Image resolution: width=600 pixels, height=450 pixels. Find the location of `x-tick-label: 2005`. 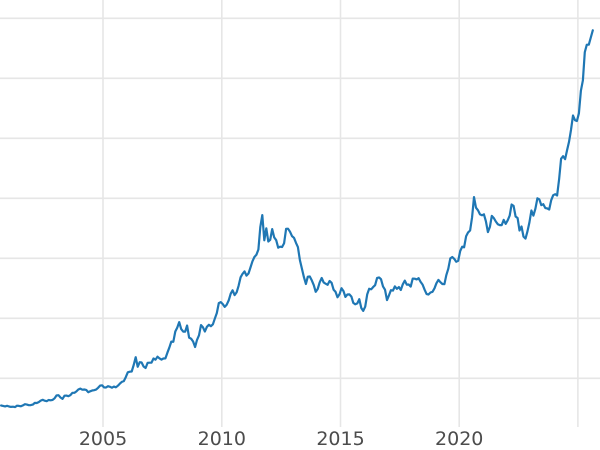

x-tick-label: 2005 is located at coordinates (103, 439).